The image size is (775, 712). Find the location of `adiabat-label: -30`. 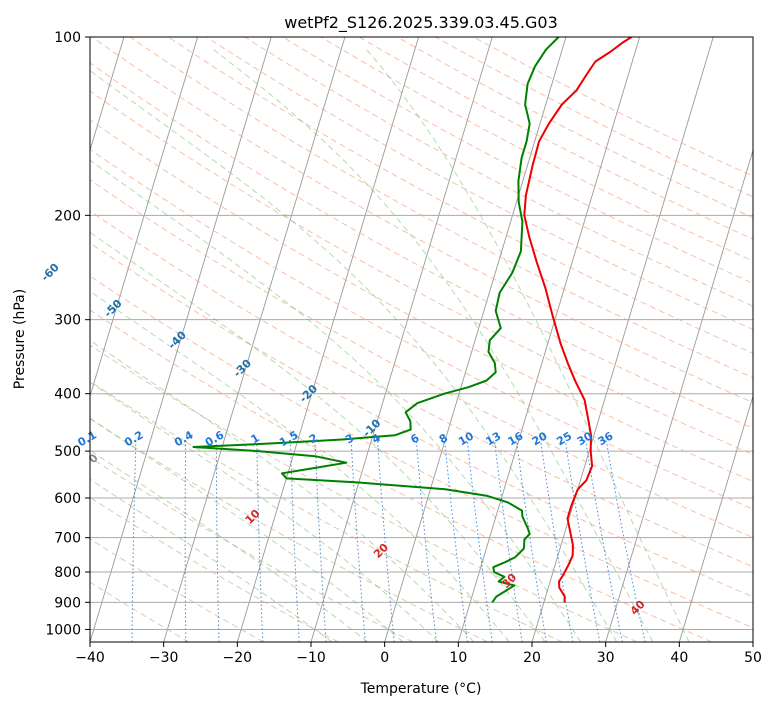

adiabat-label: -30 is located at coordinates (242, 367).